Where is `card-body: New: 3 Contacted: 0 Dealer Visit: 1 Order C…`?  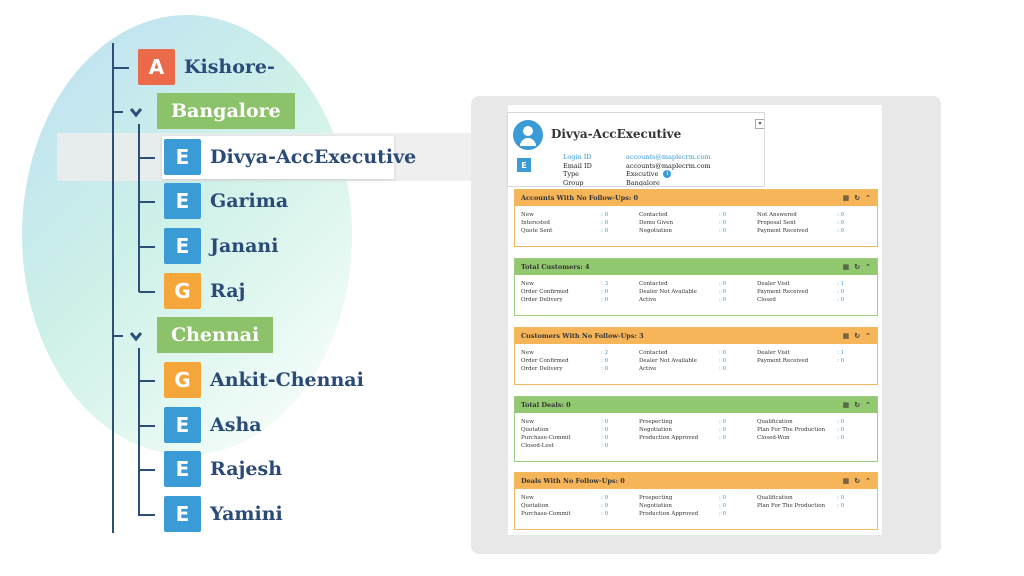
card-body: New: 3 Contacted: 0 Dealer Visit: 1 Order C… is located at coordinates (696, 289).